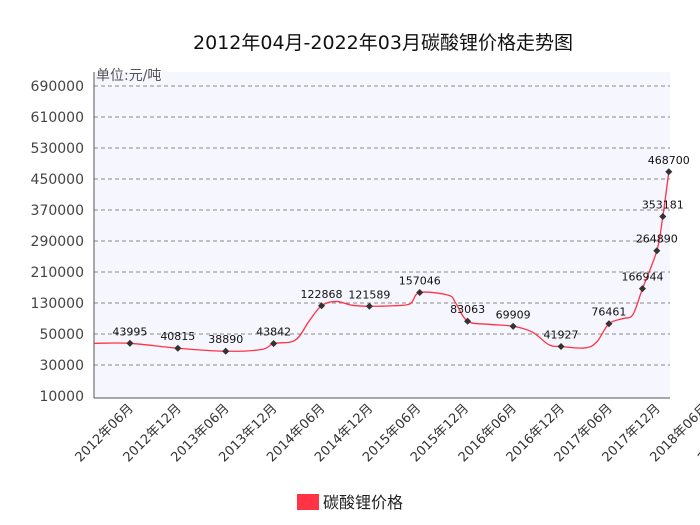  I want to click on data-label: 468700, so click(669, 160).